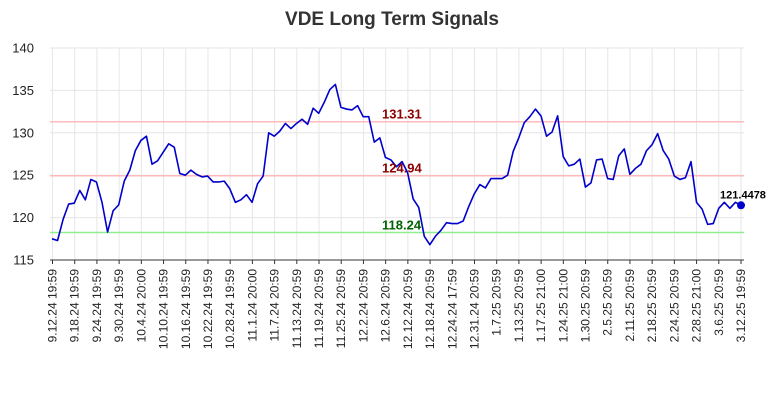  What do you see at coordinates (23, 175) in the screenshot?
I see `y-tick-label: 125` at bounding box center [23, 175].